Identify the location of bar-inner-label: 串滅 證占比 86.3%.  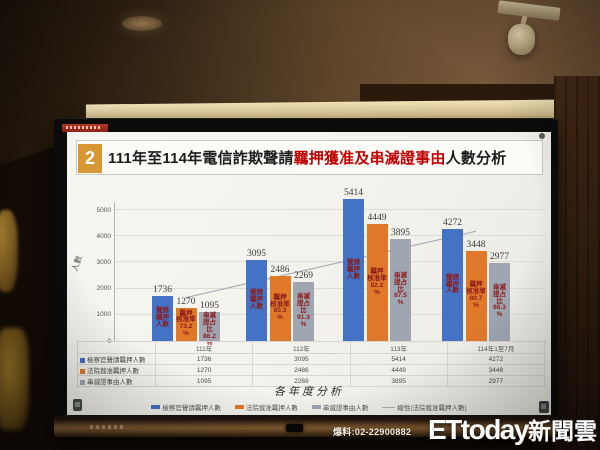
(499, 301).